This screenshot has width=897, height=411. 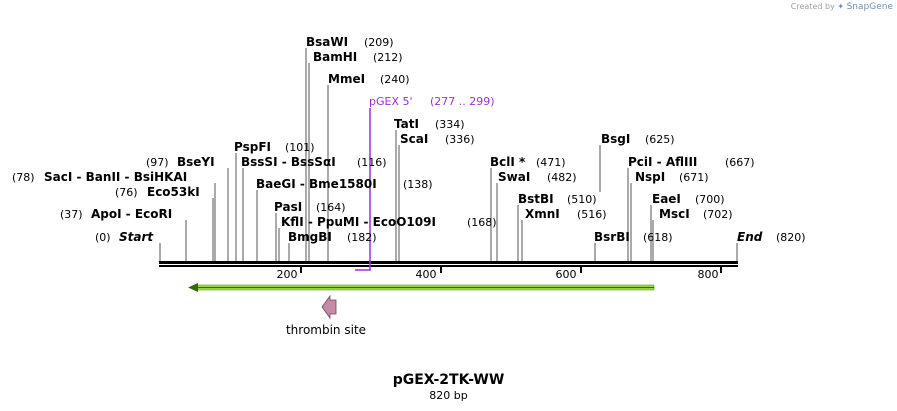 What do you see at coordinates (508, 162) in the screenshot?
I see `site-name: BclI *` at bounding box center [508, 162].